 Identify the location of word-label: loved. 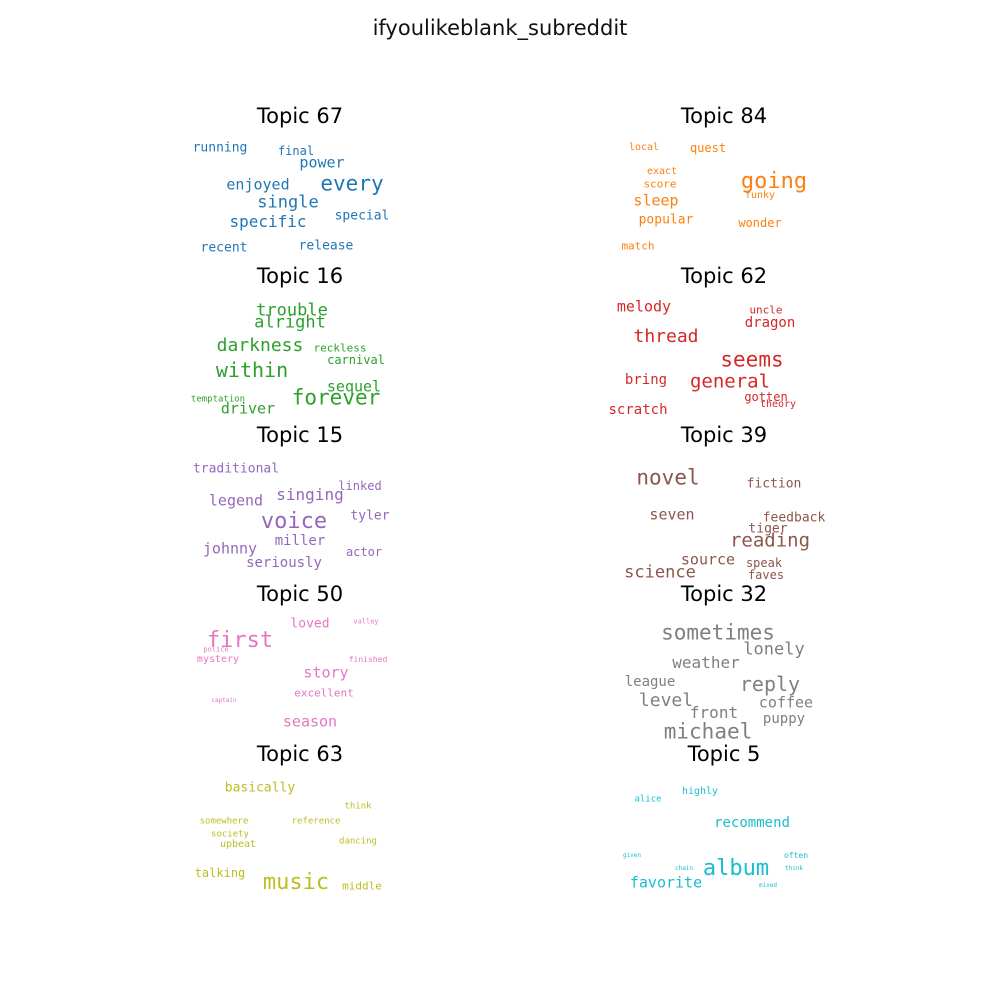
(310, 624).